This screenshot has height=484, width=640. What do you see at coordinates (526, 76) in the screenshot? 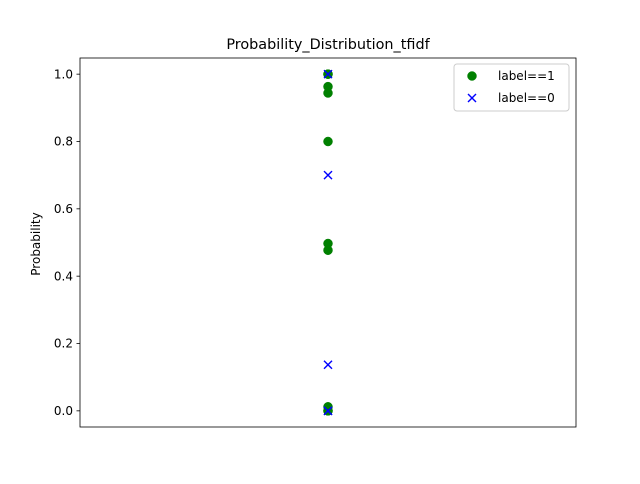
I see `legend-label: label==1` at bounding box center [526, 76].